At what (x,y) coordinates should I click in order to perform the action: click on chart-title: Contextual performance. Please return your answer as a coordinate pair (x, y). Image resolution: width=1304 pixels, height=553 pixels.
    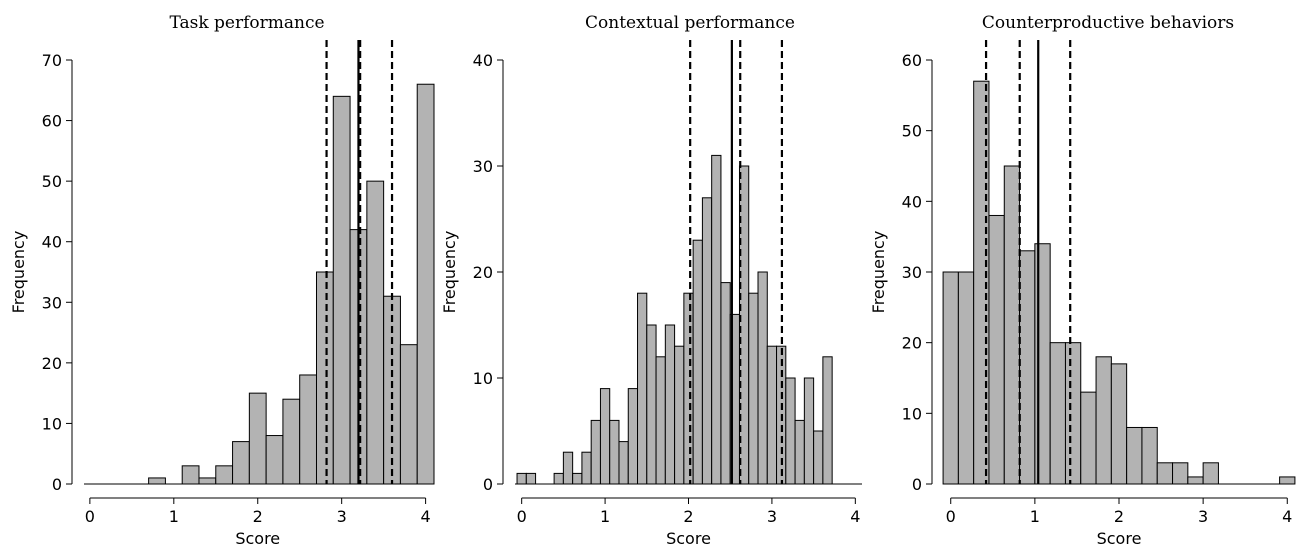
    Looking at the image, I should click on (690, 23).